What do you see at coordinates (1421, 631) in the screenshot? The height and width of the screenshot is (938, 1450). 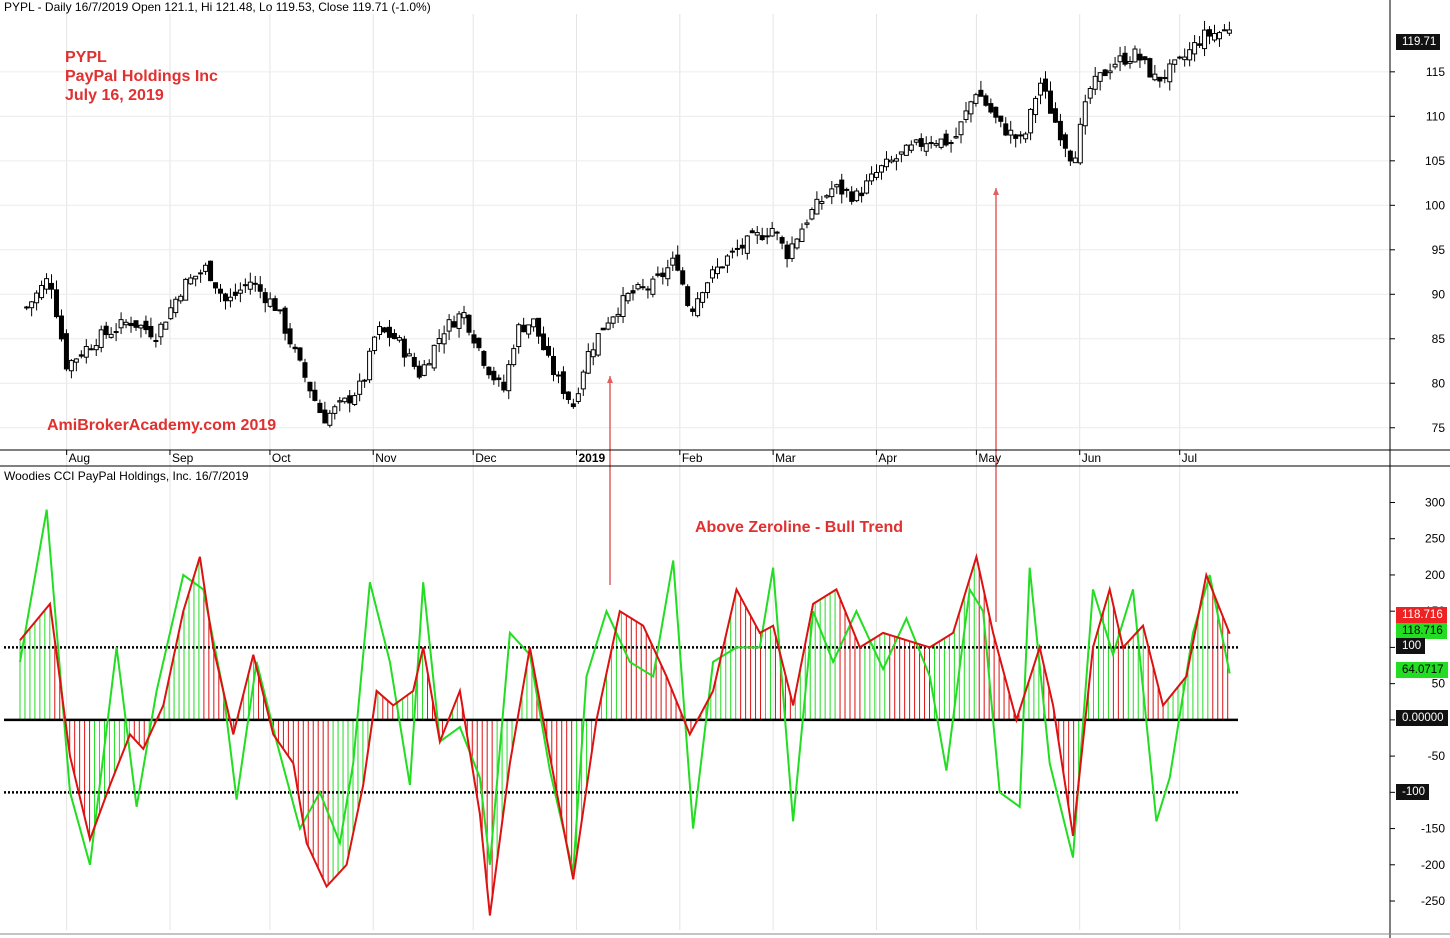 I see `cci-green-badge: 118.716` at bounding box center [1421, 631].